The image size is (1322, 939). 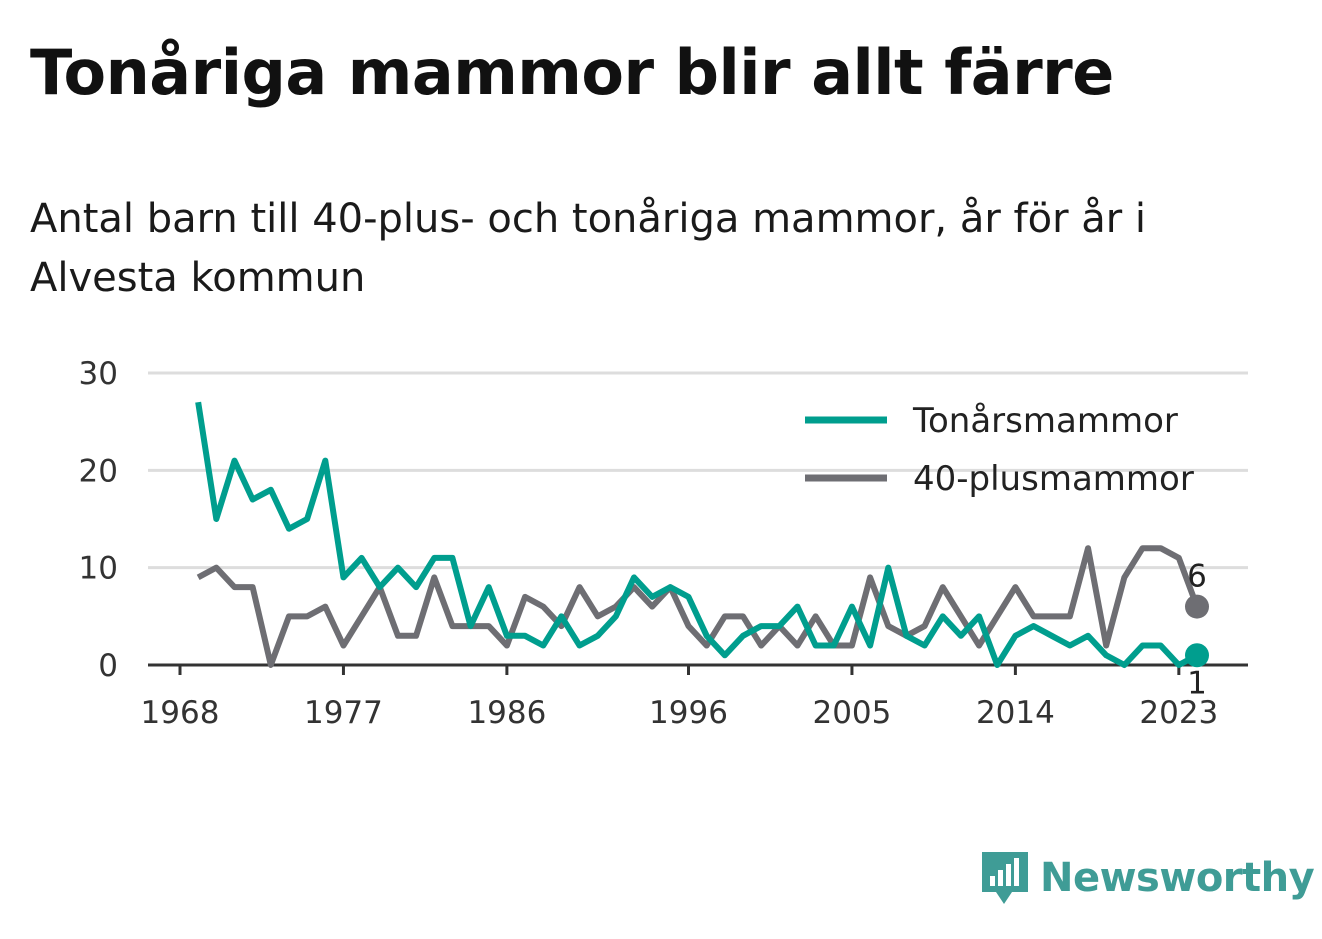 What do you see at coordinates (98, 374) in the screenshot?
I see `y-tick-label: 30` at bounding box center [98, 374].